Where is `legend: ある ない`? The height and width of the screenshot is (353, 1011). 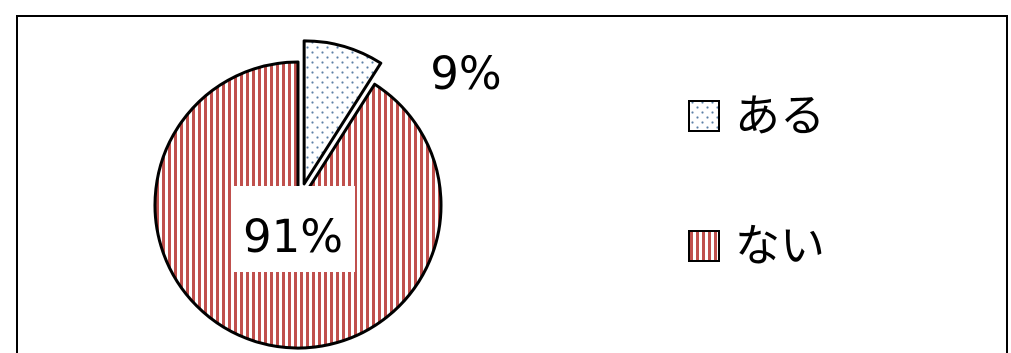 legend: ある ない is located at coordinates (756, 180).